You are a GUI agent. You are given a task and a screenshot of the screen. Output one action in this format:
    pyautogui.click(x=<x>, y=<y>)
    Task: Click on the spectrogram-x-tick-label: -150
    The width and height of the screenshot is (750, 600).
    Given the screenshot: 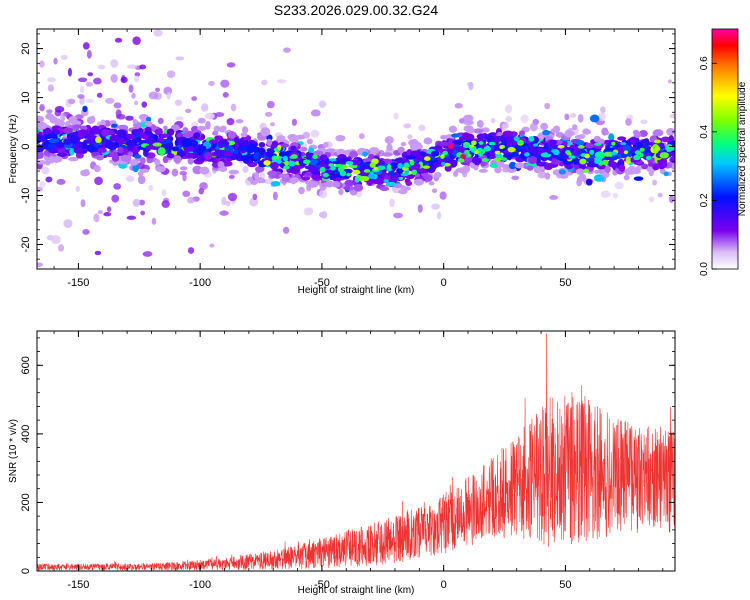 What is the action you would take?
    pyautogui.click(x=78, y=283)
    